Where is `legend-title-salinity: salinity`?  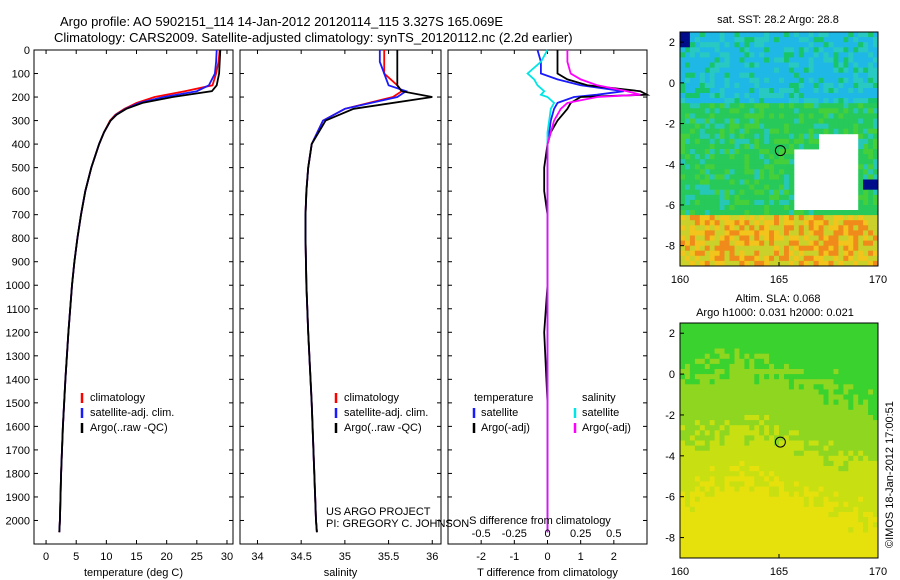 legend-title-salinity: salinity is located at coordinates (599, 398).